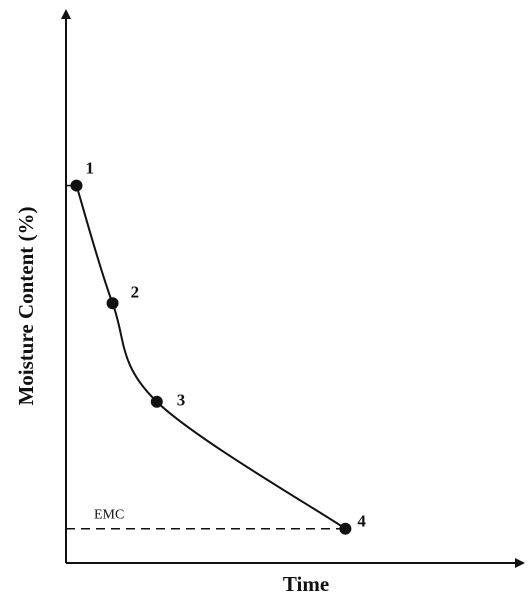 The image size is (528, 597). I want to click on emc-label: EMC, so click(109, 515).